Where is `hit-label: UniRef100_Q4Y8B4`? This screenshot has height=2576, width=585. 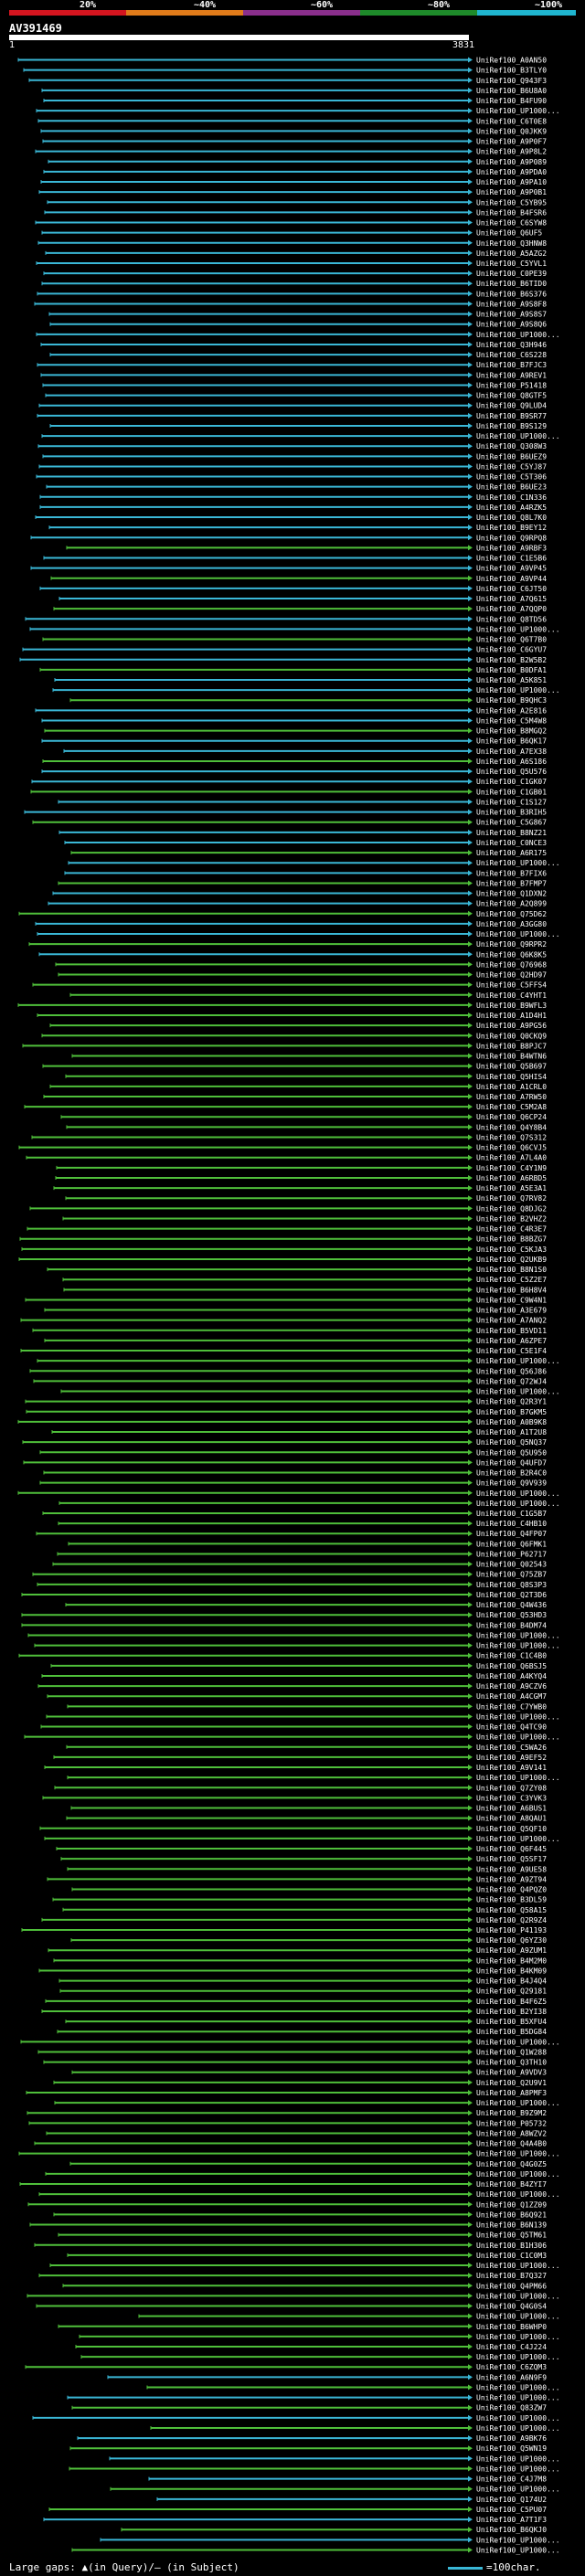
hit-label: UniRef100_Q4Y8B4 is located at coordinates (512, 1127).